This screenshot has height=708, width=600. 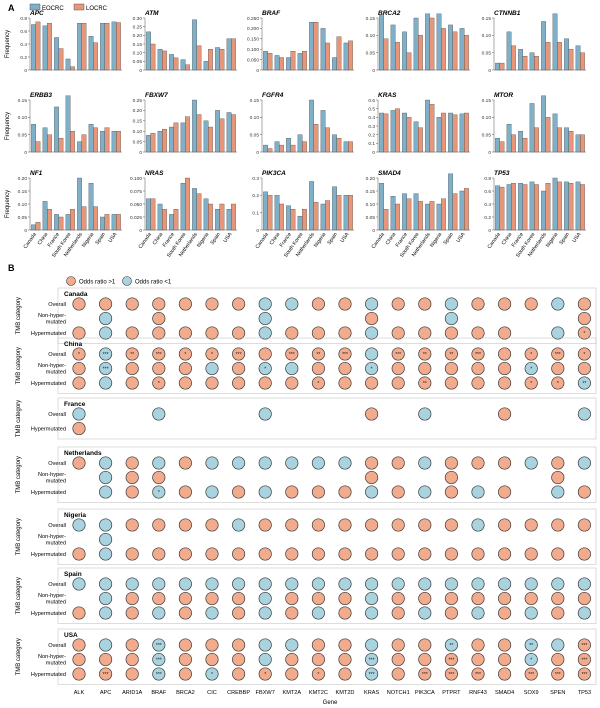 What do you see at coordinates (557, 693) in the screenshot?
I see `gene-tick-label: SPEN` at bounding box center [557, 693].